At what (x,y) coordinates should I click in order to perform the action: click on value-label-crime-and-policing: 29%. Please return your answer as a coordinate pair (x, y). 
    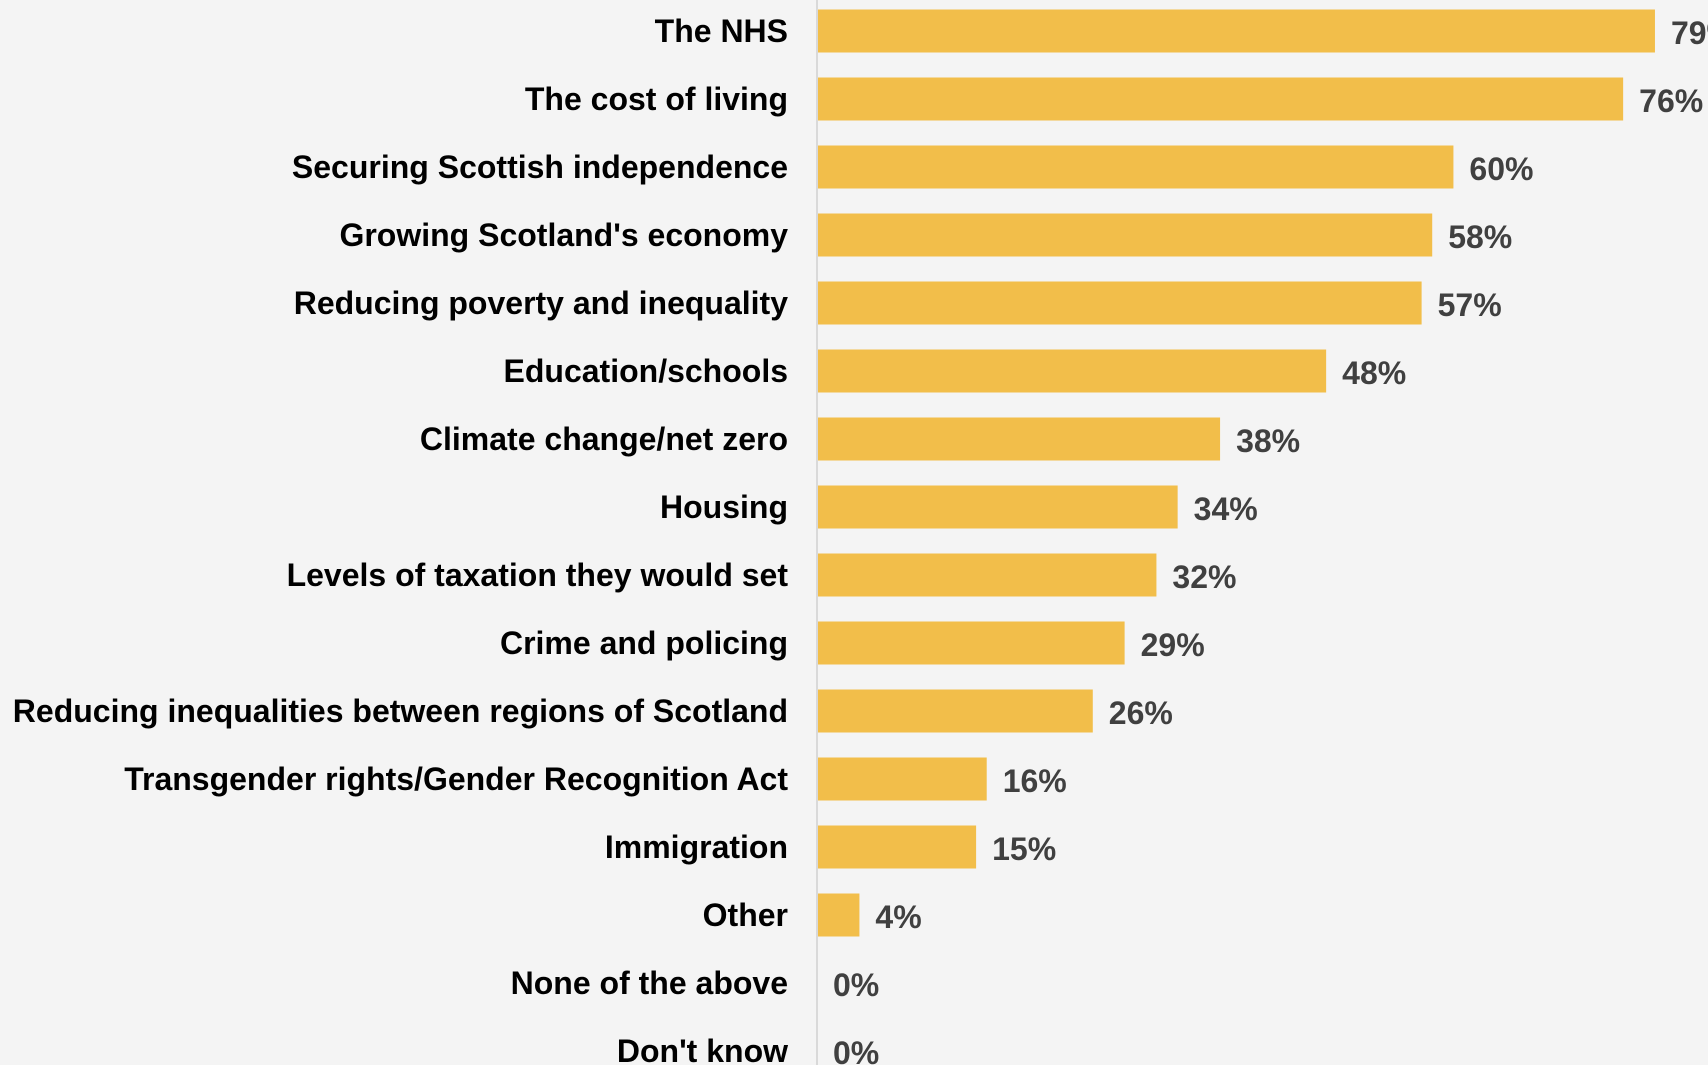
    Looking at the image, I should click on (1173, 645).